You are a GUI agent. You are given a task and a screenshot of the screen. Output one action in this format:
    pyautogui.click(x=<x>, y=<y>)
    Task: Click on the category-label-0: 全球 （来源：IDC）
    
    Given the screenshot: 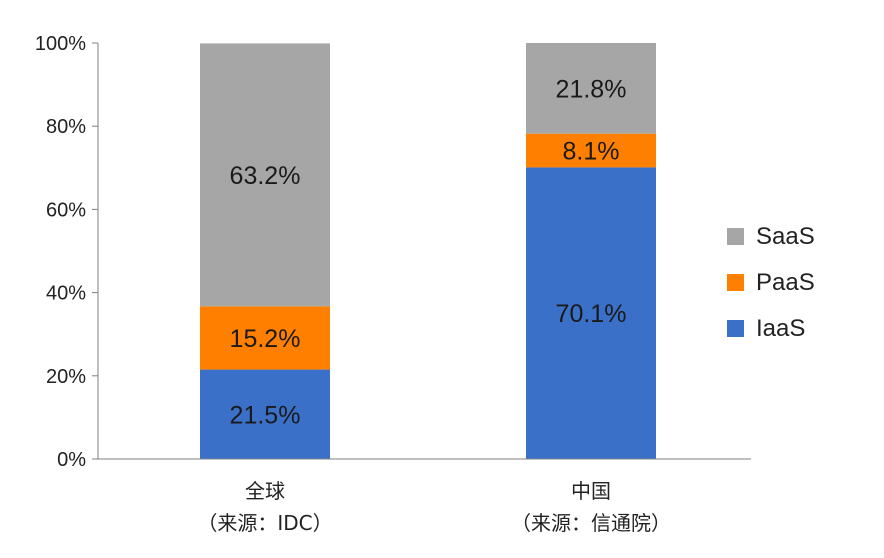 What is the action you would take?
    pyautogui.click(x=264, y=507)
    